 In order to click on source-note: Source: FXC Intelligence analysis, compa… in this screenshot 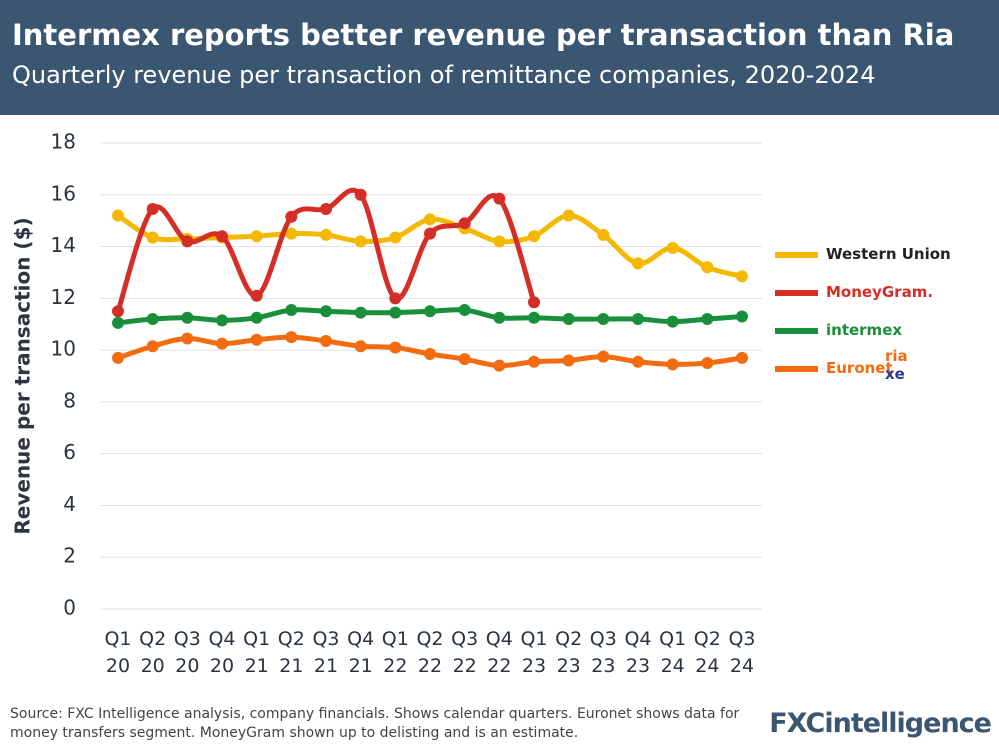, I will do `click(375, 723)`.